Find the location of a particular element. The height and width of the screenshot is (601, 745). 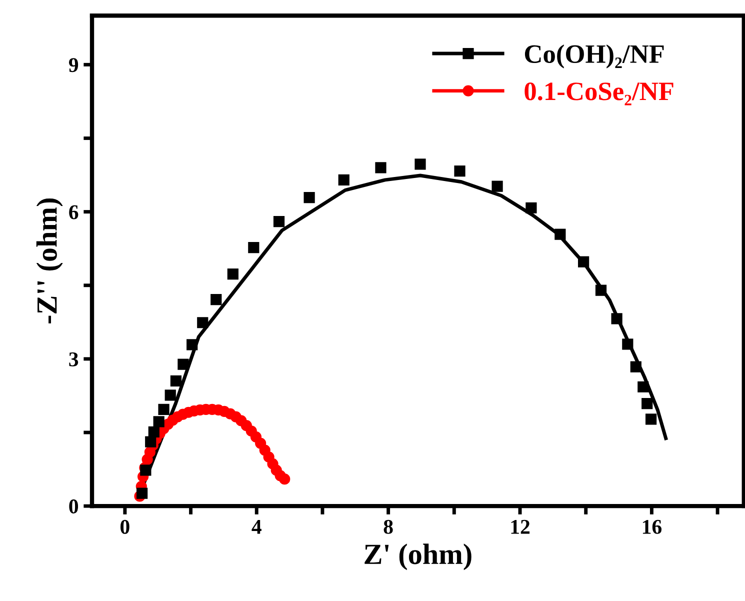

x-tick-label: 0 is located at coordinates (125, 527).